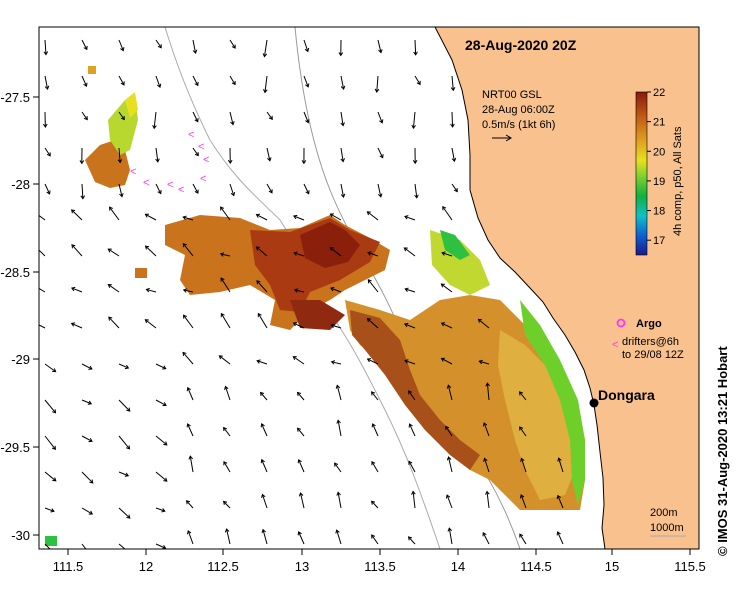 This screenshot has height=592, width=739. What do you see at coordinates (15, 97) in the screenshot?
I see `y-tick-label: -27.5` at bounding box center [15, 97].